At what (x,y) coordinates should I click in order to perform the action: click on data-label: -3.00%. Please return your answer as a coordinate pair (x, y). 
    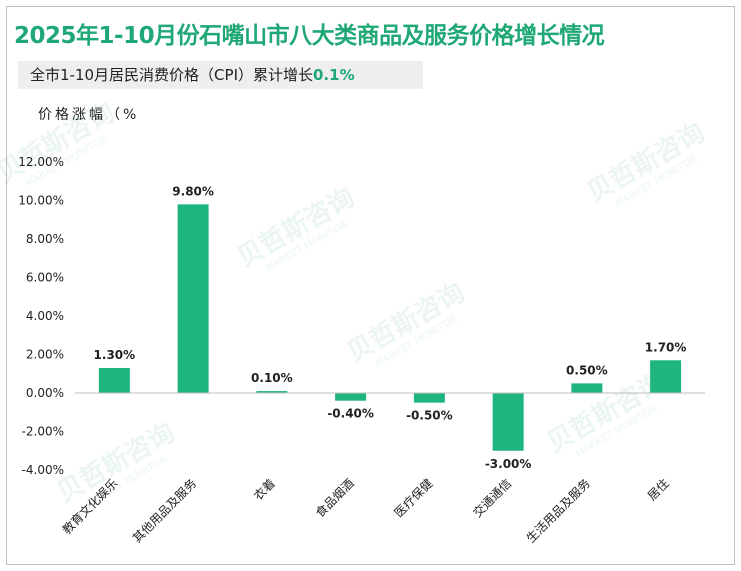
    Looking at the image, I should click on (508, 464).